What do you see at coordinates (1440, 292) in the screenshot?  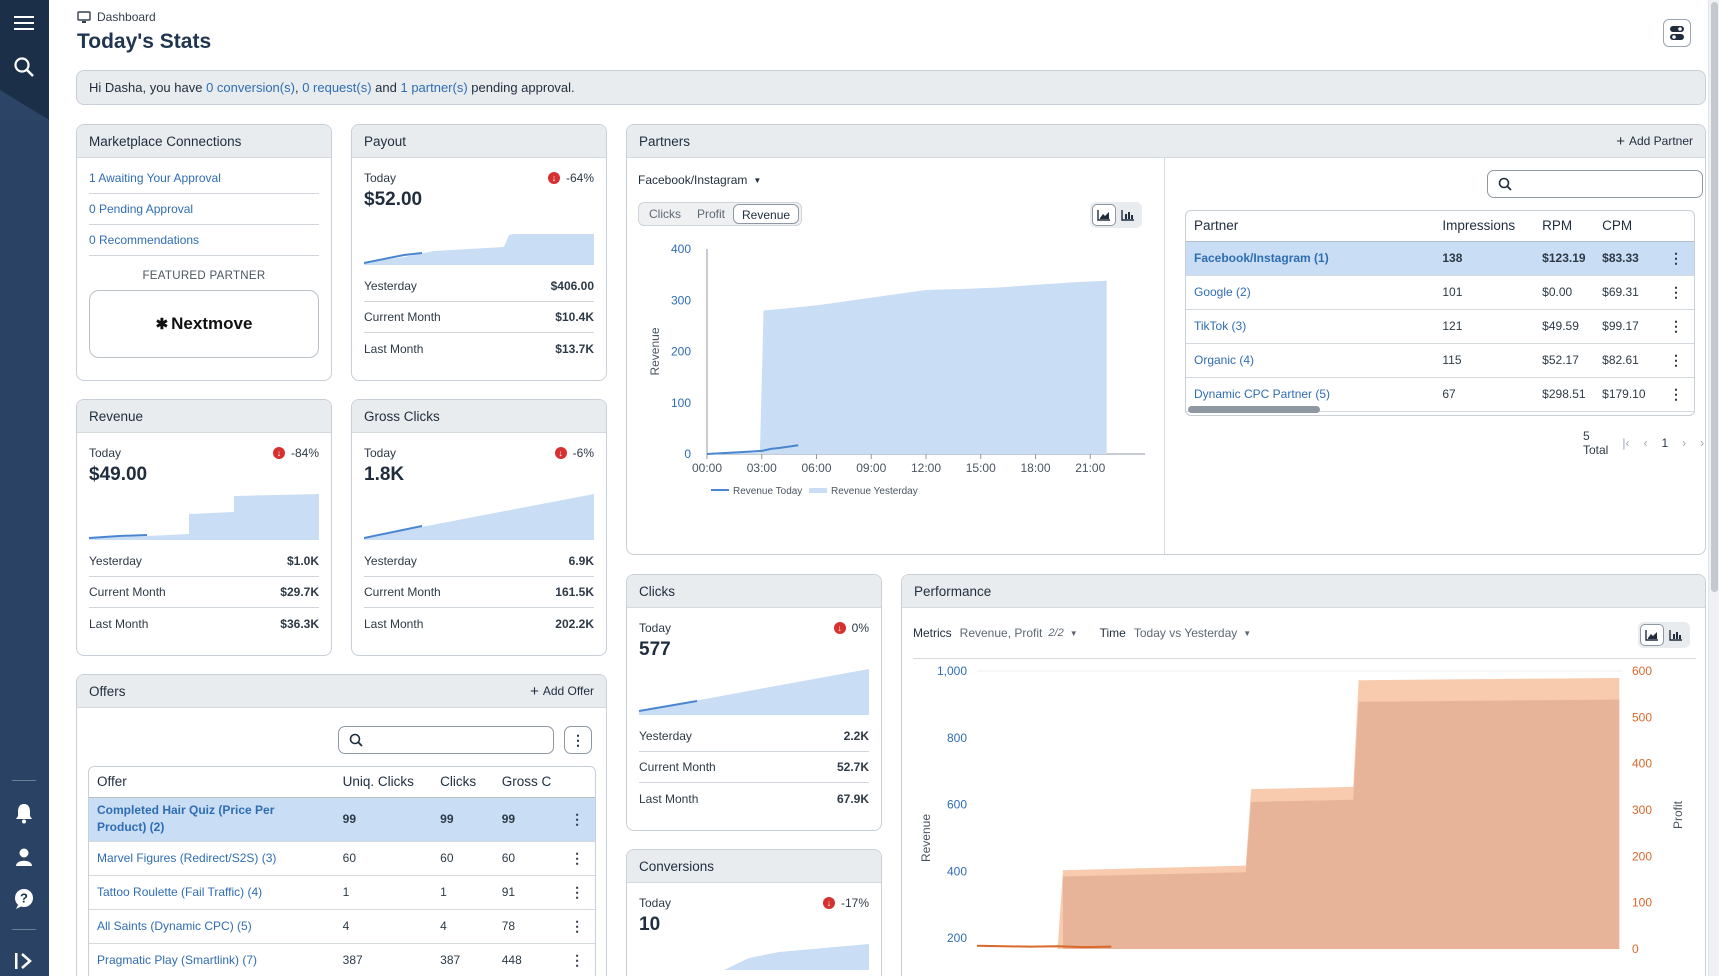 I see `table-row: Google (2) 101 $0.00 $69.31 ⋮` at bounding box center [1440, 292].